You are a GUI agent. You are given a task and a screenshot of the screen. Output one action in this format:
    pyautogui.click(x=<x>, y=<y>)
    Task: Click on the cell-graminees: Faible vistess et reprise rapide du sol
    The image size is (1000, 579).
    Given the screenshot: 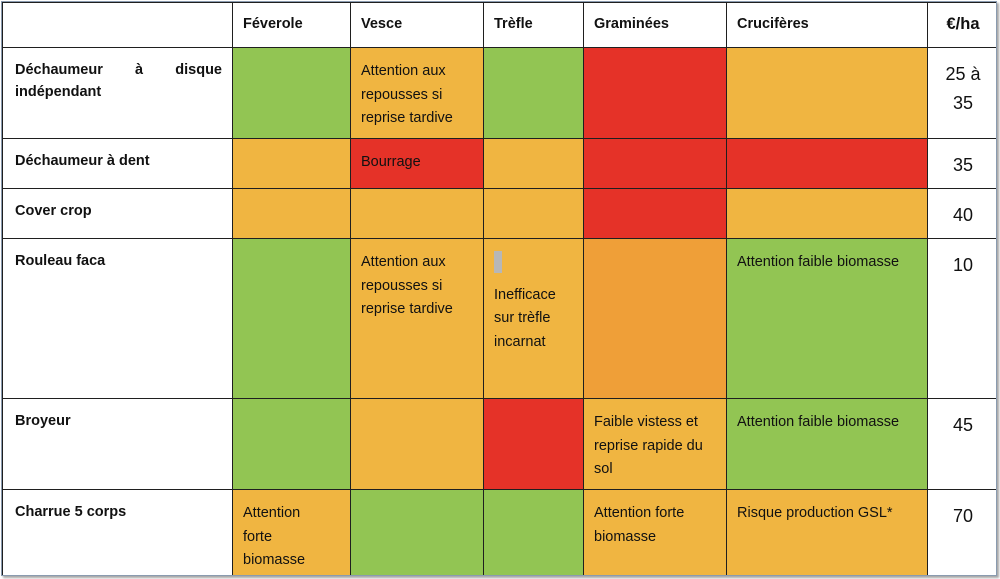 What is the action you would take?
    pyautogui.click(x=655, y=444)
    